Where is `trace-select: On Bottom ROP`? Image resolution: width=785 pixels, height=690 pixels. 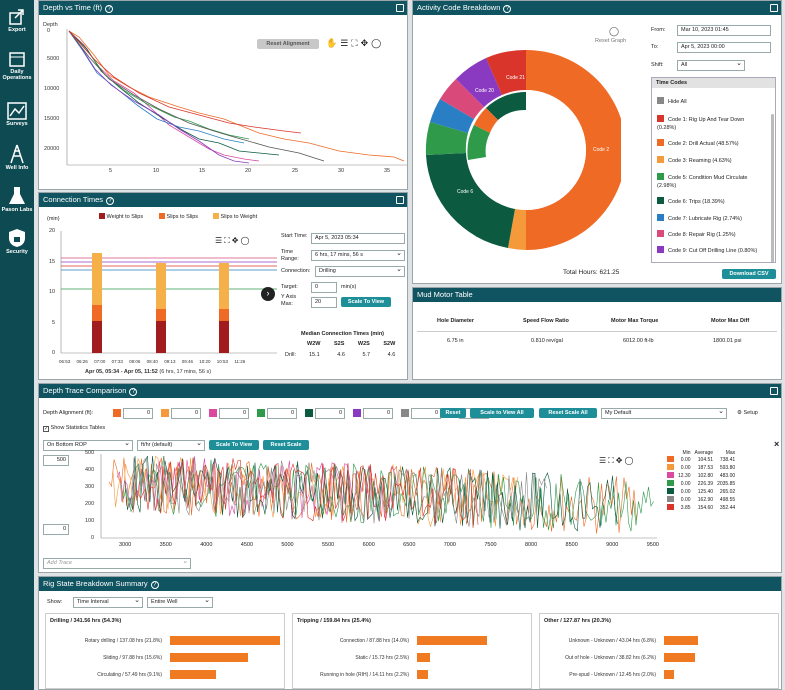
trace-select: On Bottom ROP is located at coordinates (88, 445).